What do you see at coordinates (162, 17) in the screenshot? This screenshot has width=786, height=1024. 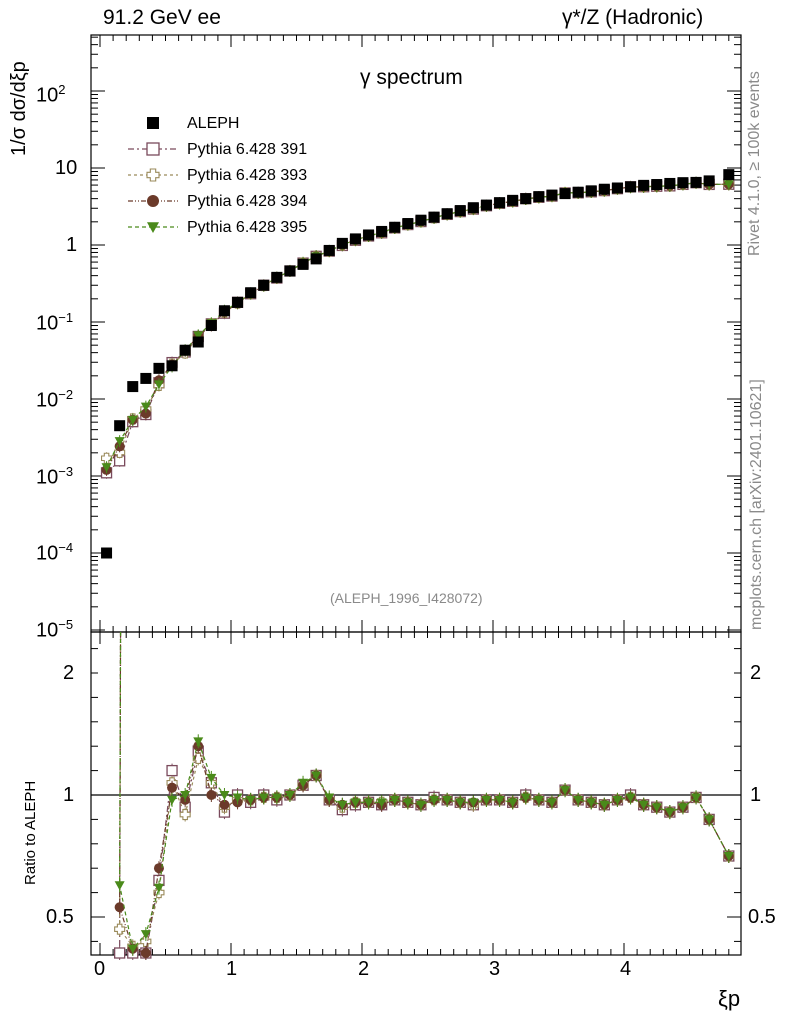 I see `left-title: 91.2 GeV ee` at bounding box center [162, 17].